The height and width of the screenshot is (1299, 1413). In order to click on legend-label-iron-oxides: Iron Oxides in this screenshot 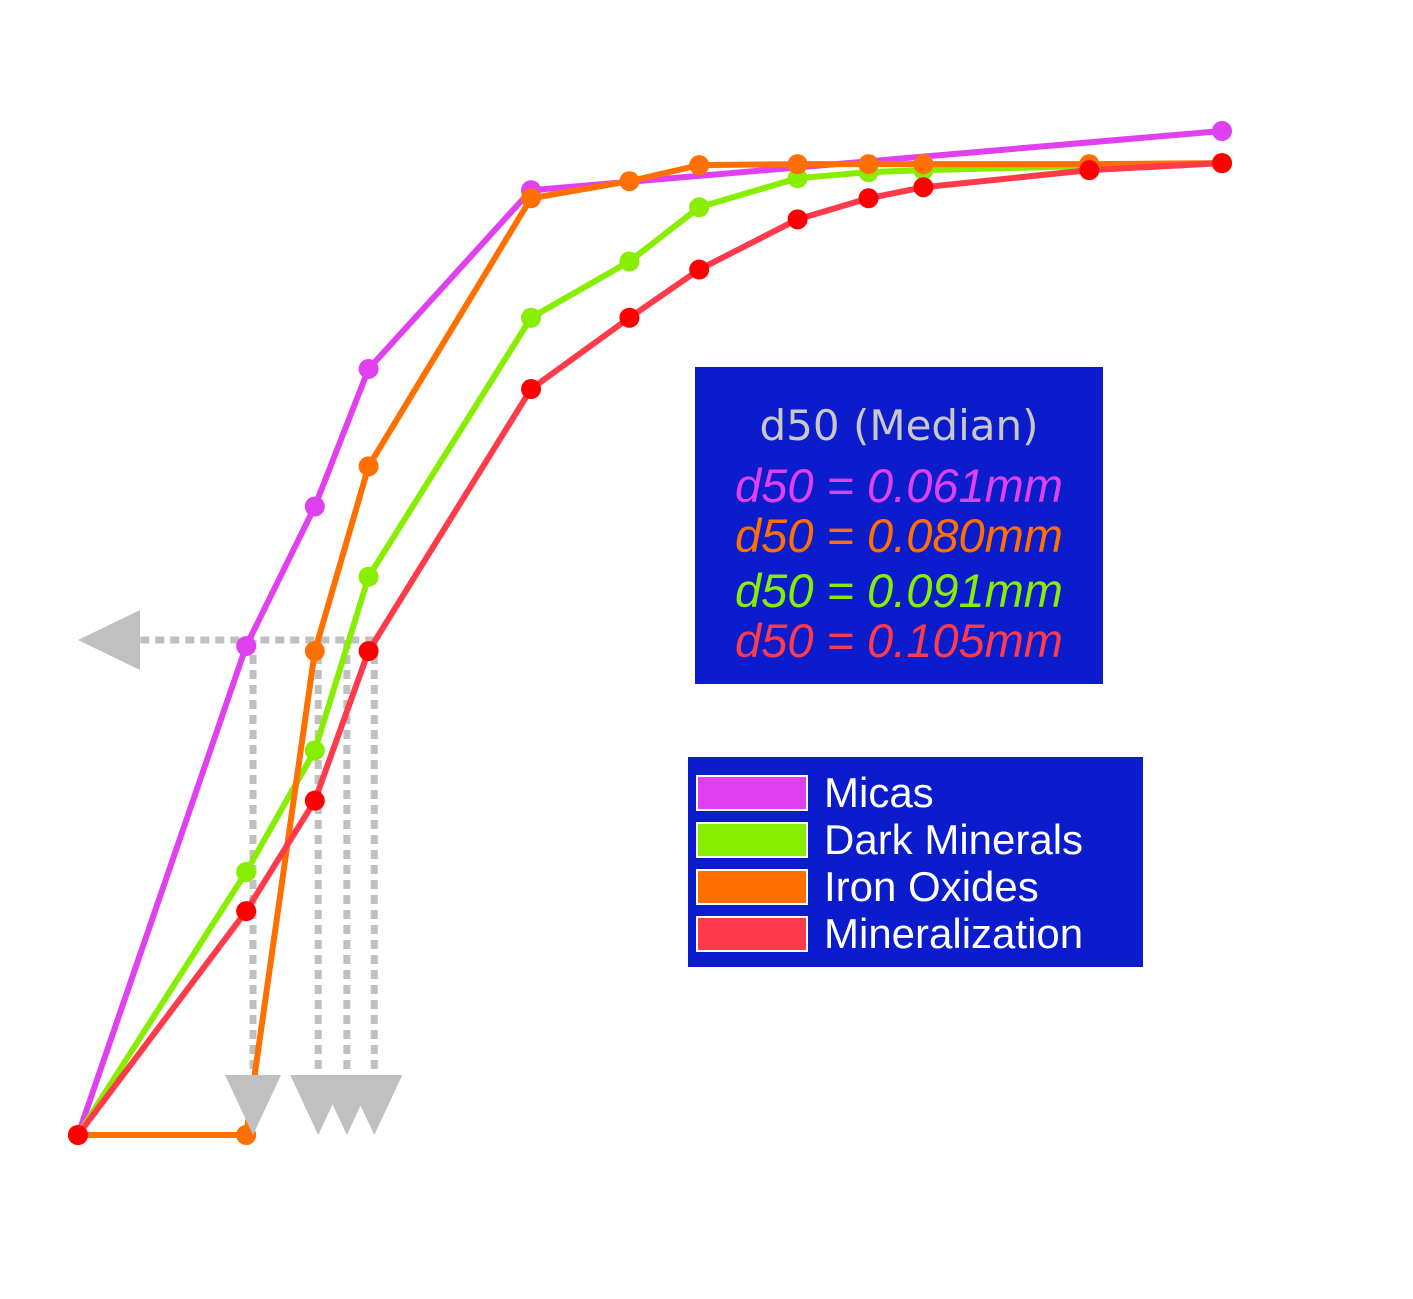, I will do `click(931, 886)`.